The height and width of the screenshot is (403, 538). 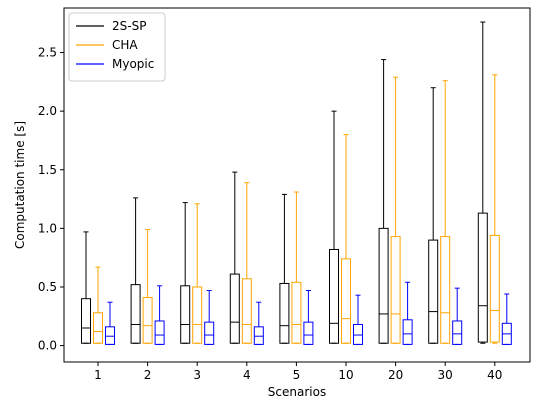 I want to click on series-myopic, so click(x=308, y=313).